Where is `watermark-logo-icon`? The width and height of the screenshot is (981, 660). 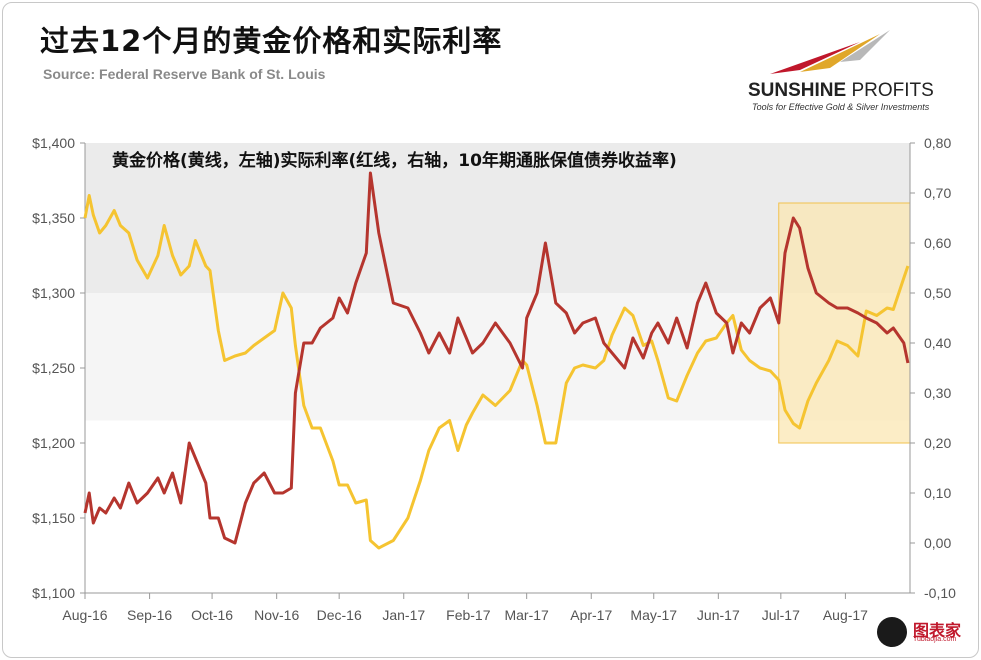 watermark-logo-icon is located at coordinates (892, 632).